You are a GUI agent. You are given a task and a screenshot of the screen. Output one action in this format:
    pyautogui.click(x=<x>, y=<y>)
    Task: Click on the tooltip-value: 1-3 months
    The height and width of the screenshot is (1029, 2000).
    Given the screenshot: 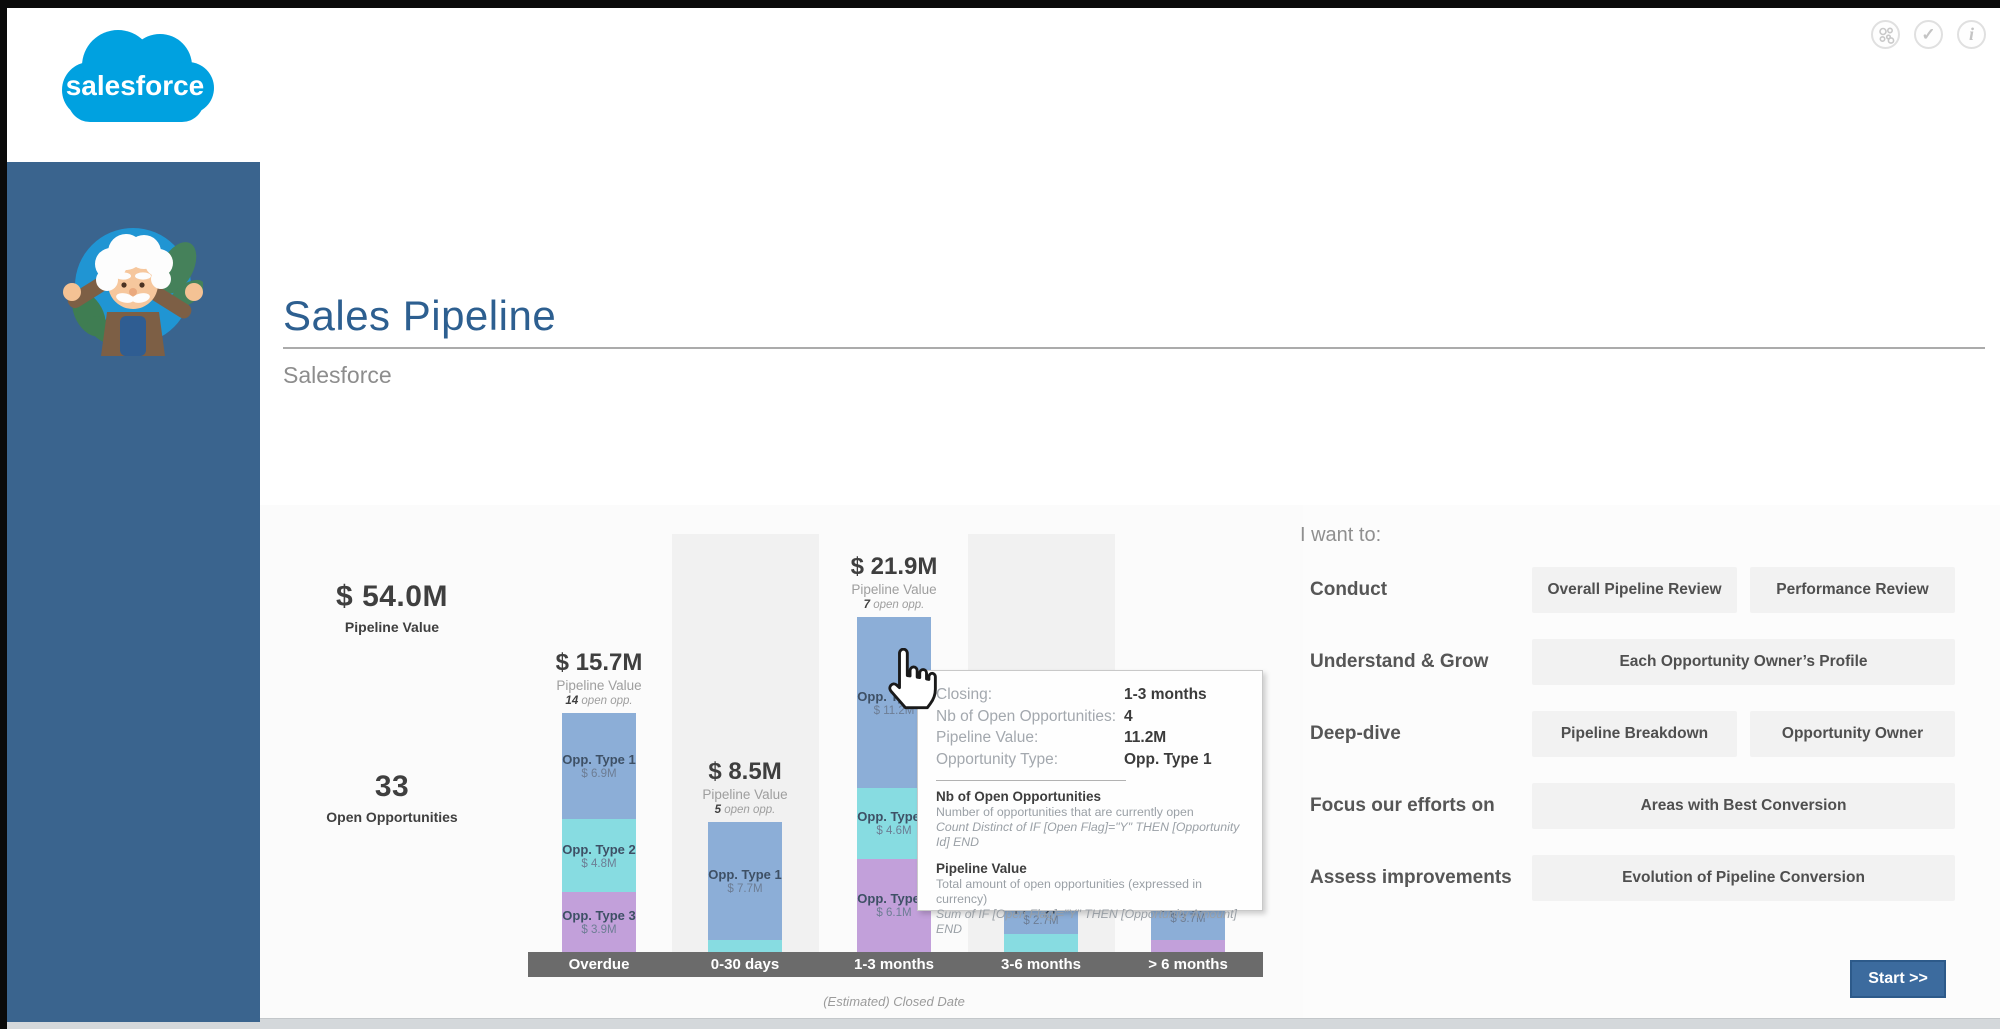 What is the action you would take?
    pyautogui.click(x=1165, y=694)
    